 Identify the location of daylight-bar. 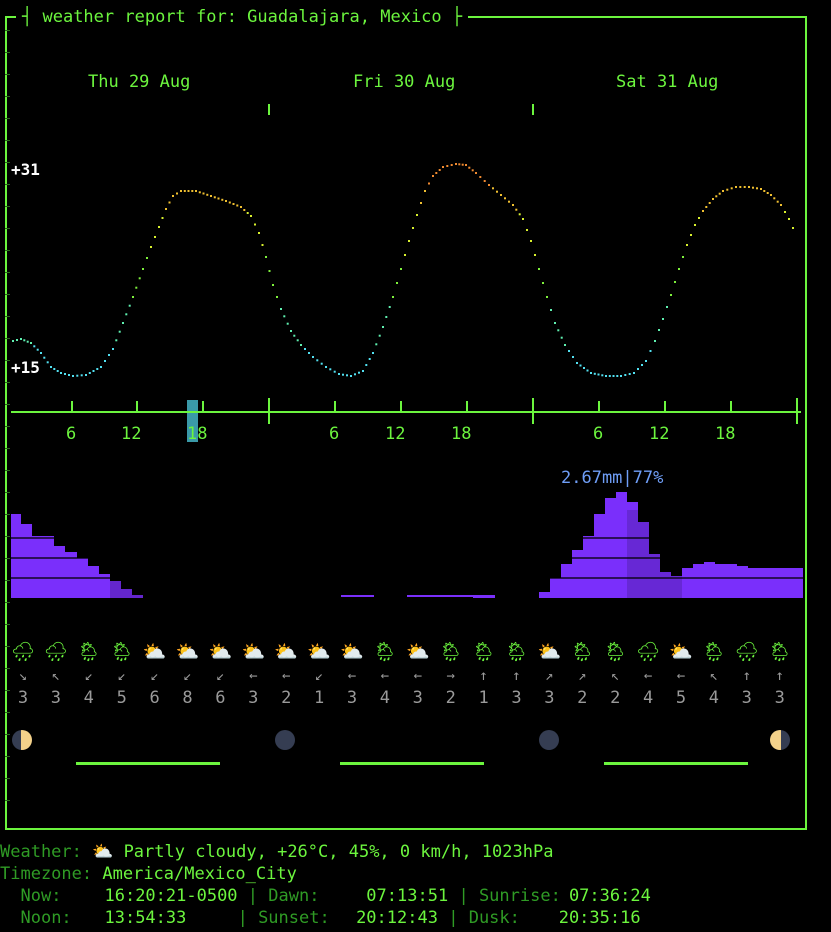
(676, 763).